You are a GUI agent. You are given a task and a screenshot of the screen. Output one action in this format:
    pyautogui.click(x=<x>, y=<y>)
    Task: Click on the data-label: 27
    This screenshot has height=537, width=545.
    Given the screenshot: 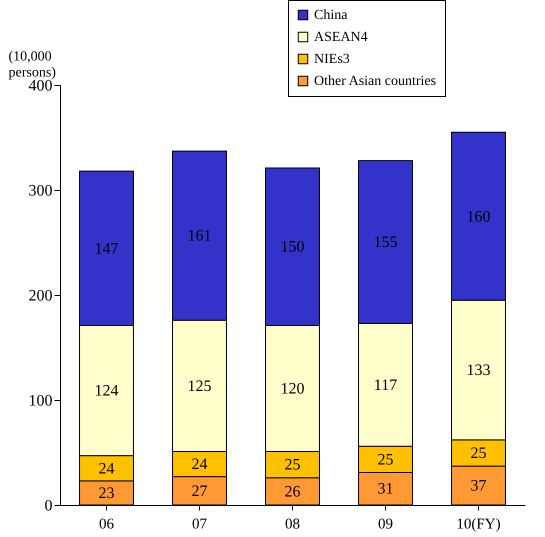 What is the action you would take?
    pyautogui.click(x=200, y=491)
    